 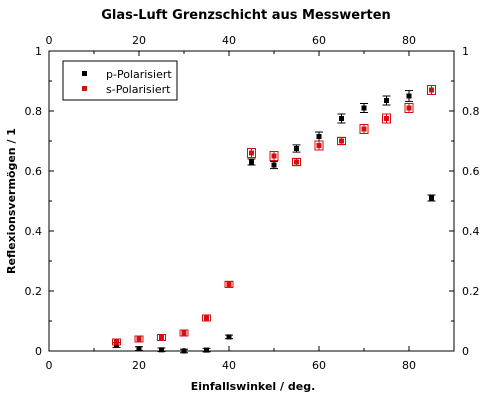 What do you see at coordinates (11, 201) in the screenshot?
I see `y-axis-label: Reflexionsvermögen / 1` at bounding box center [11, 201].